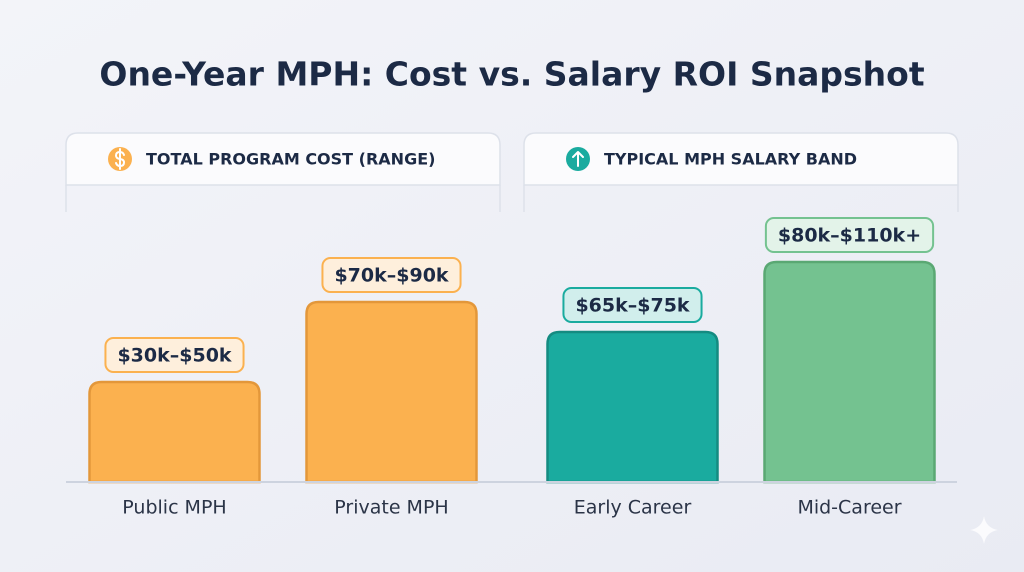 This screenshot has width=1024, height=572. I want to click on value-label-text: $30k–$50k, so click(174, 356).